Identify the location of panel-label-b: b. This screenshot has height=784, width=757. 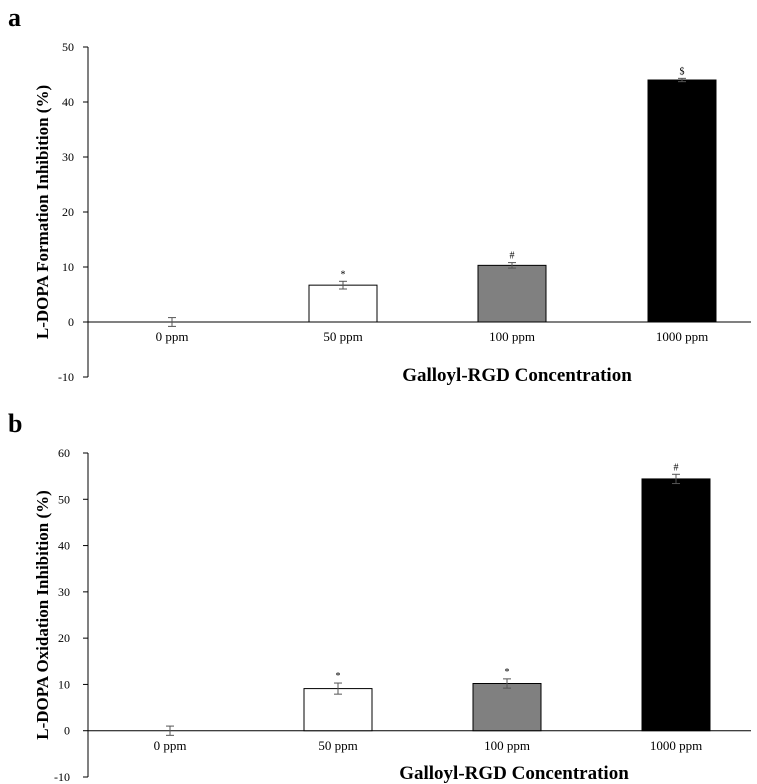
(15, 423).